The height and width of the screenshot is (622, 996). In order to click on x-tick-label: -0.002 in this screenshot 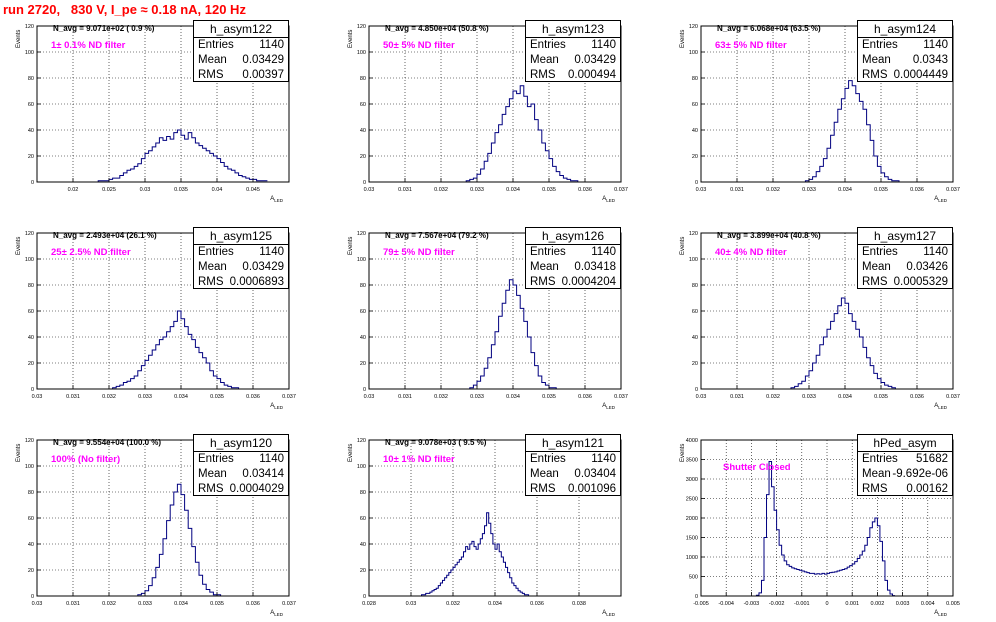, I will do `click(777, 604)`.